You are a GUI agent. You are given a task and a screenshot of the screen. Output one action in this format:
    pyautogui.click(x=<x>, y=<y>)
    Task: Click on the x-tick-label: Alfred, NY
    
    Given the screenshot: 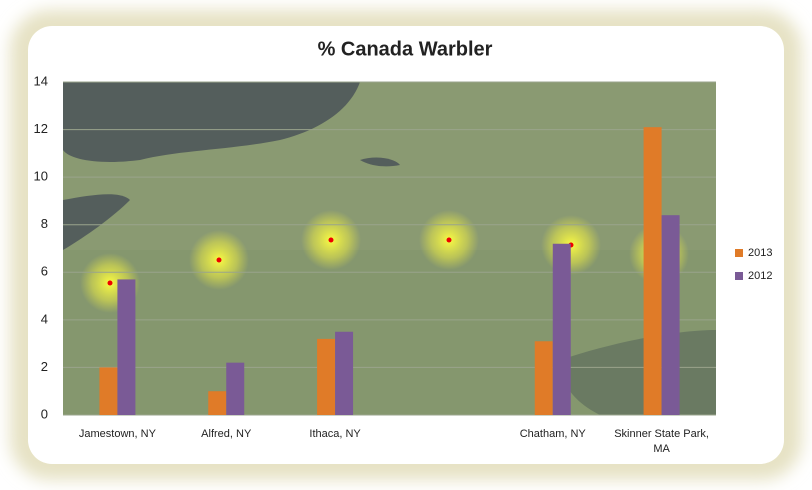 What is the action you would take?
    pyautogui.click(x=226, y=434)
    